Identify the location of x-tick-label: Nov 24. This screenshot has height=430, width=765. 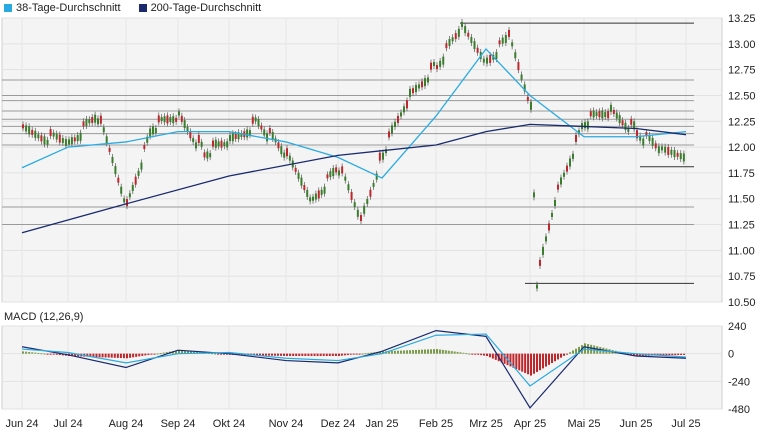
(286, 424).